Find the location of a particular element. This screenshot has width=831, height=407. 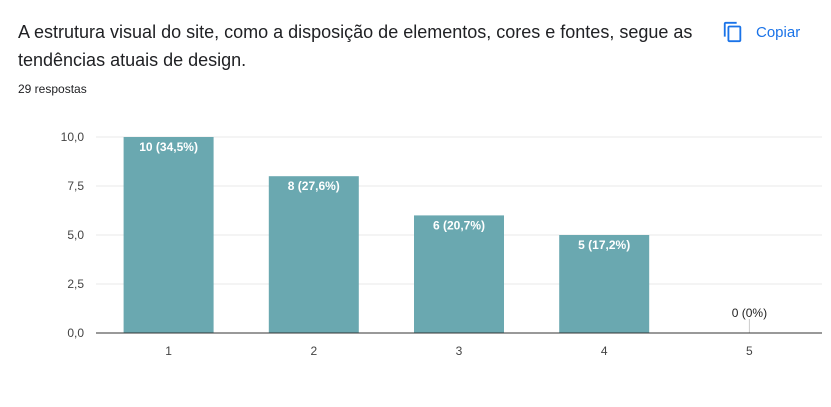

bar-data-label: 5 (17,2%) is located at coordinates (604, 245).